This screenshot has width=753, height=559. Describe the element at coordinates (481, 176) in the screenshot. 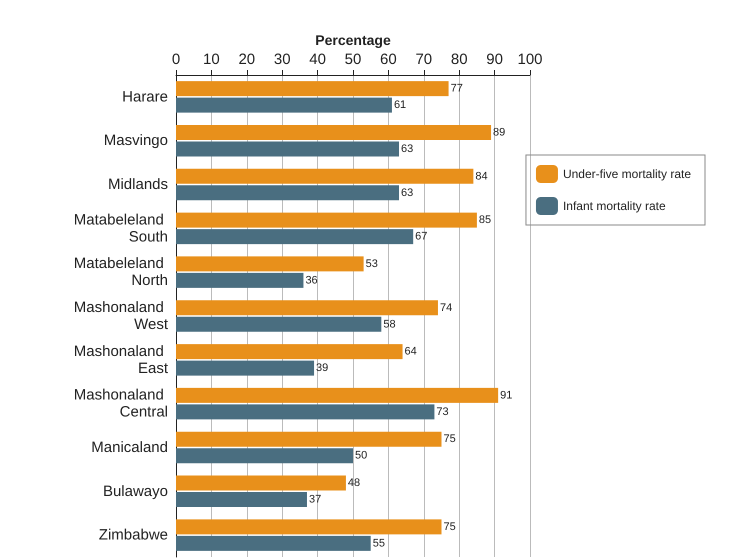

I see `data-label: 84` at that location.